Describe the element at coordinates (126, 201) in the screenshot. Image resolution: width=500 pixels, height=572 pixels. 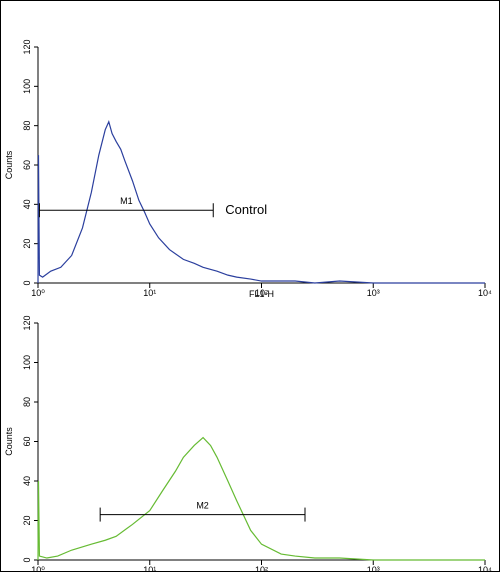
I see `gate-label: M1` at that location.